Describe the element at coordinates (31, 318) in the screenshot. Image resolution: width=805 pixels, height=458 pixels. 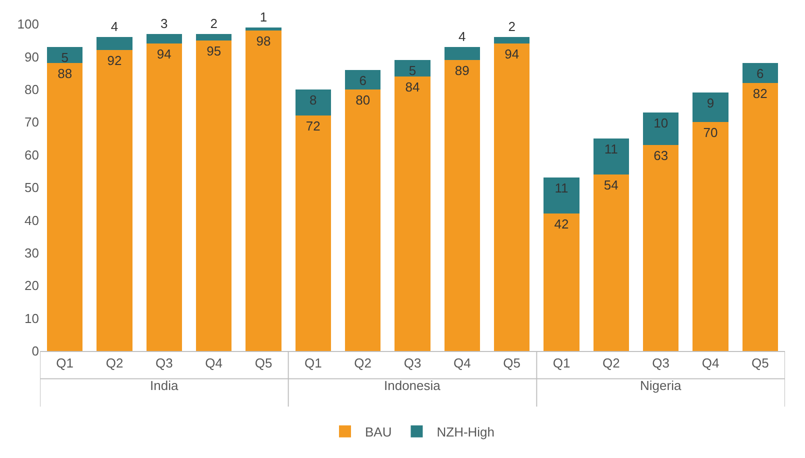
I see `y-tick-label: 10` at that location.